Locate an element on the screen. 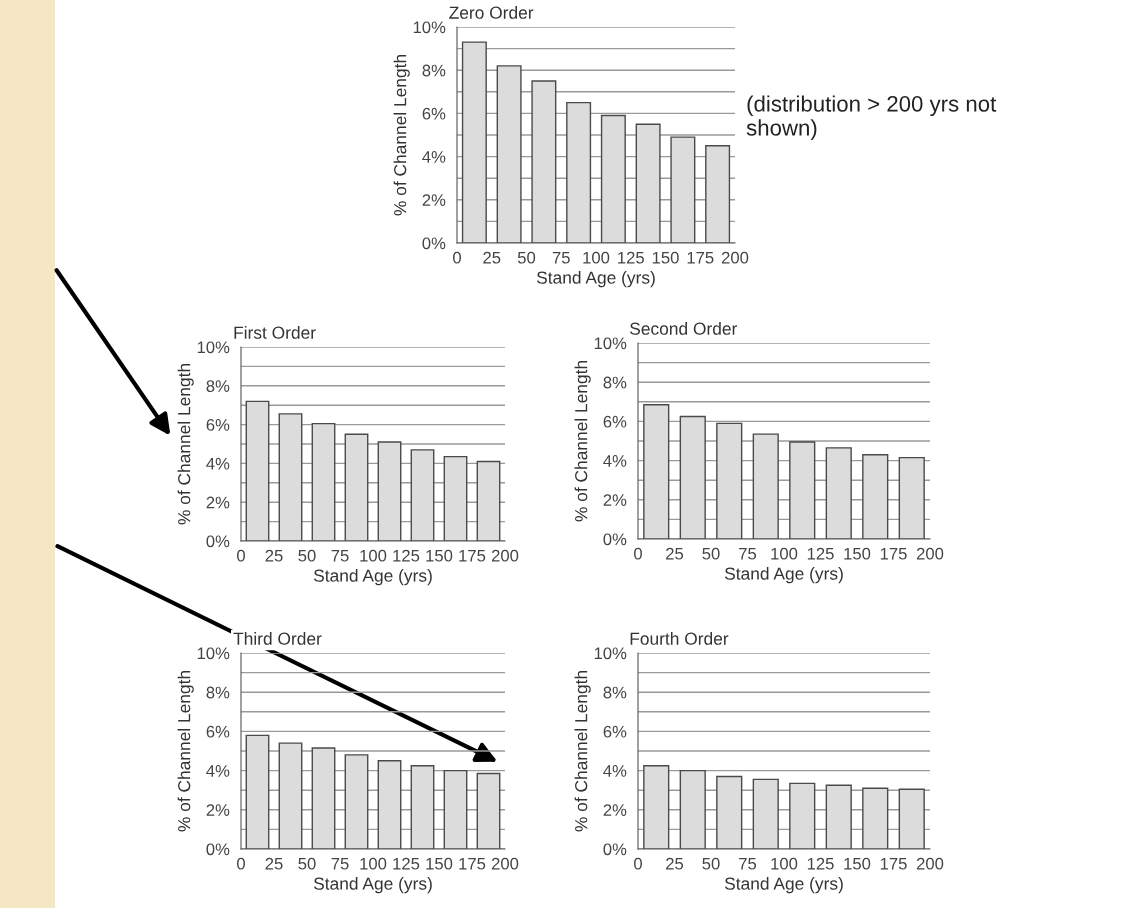 This screenshot has width=1124, height=908. chart-title: Zero Order is located at coordinates (491, 12).